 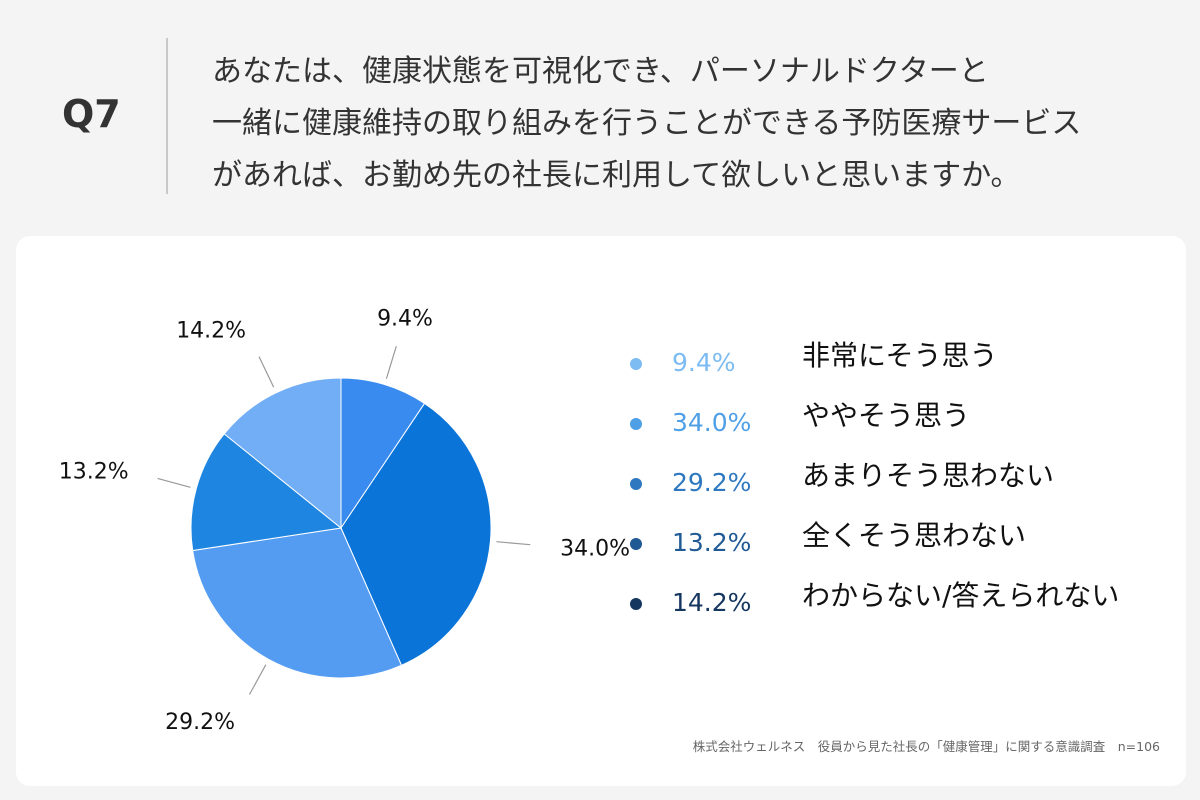 I want to click on pie-slice-dont-know, so click(x=282, y=453).